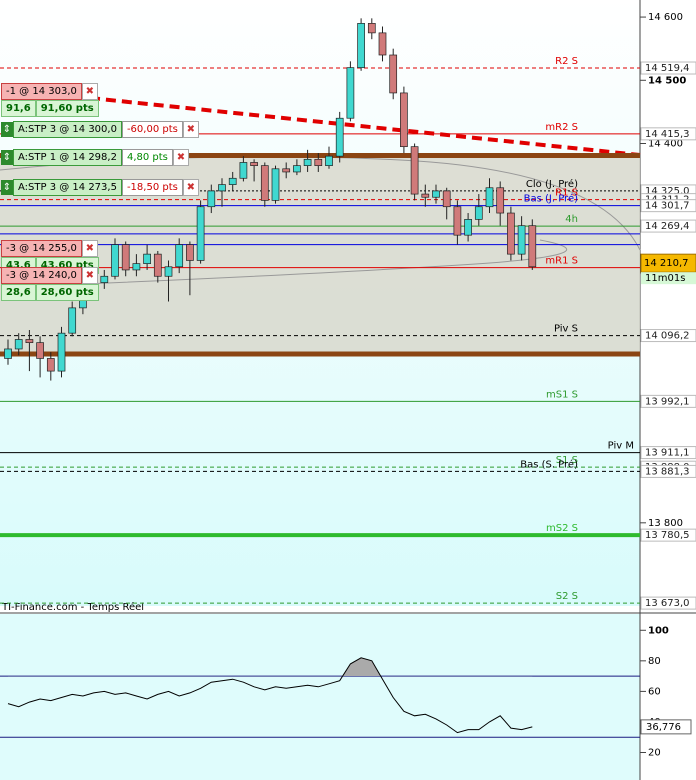 The image size is (696, 780). I want to click on axis-level-label: 13 673,0, so click(667, 603).